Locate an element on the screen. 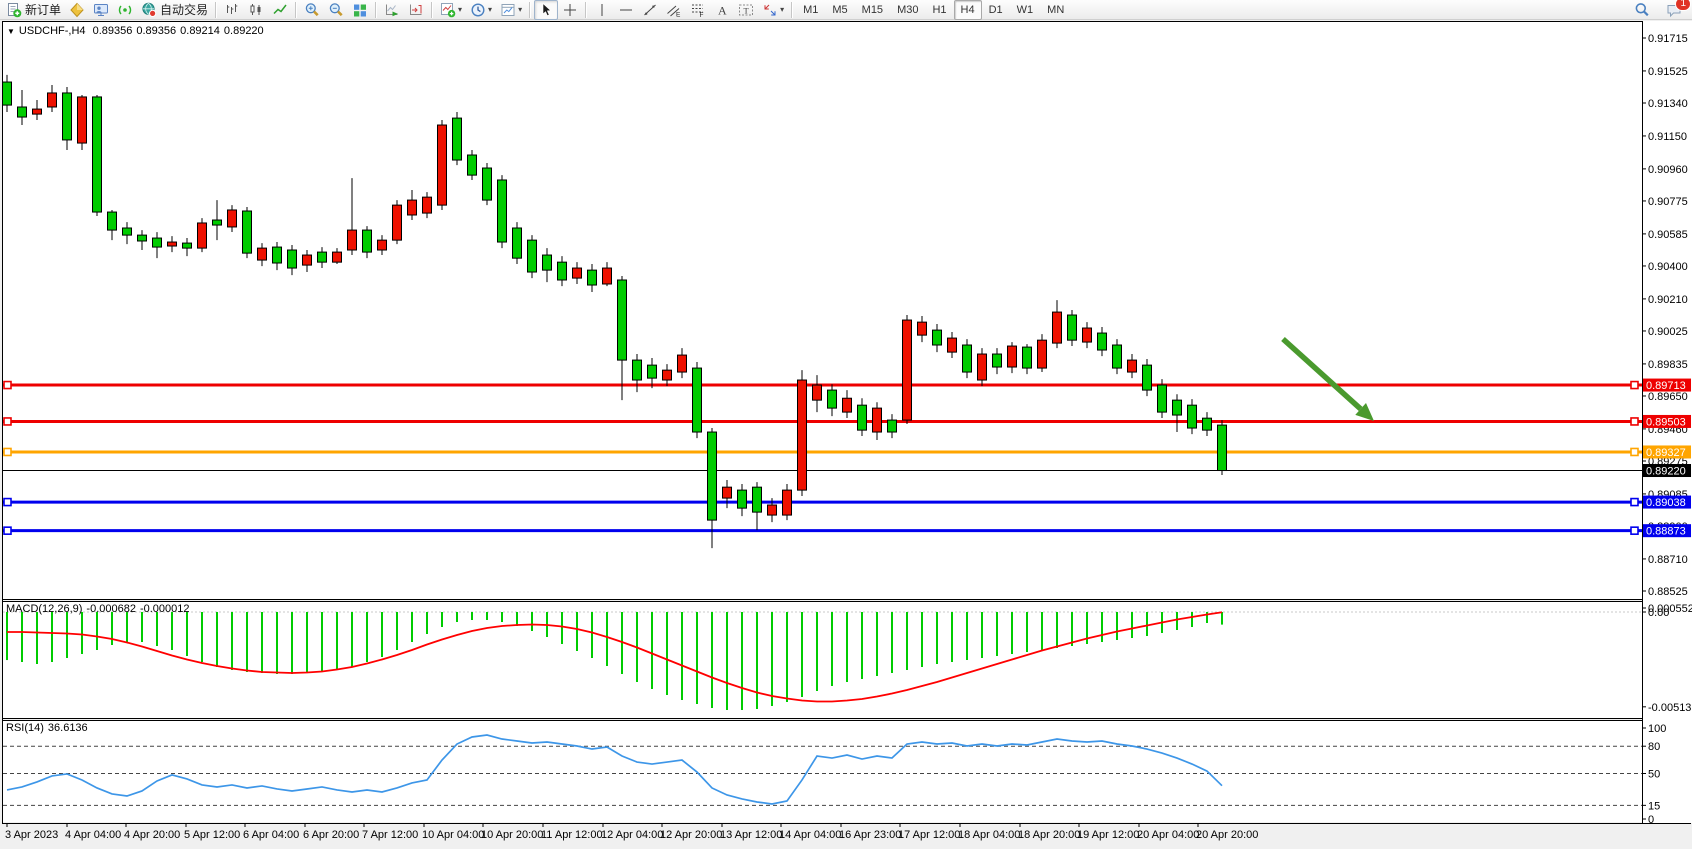  autotrade-icon is located at coordinates (149, 9).